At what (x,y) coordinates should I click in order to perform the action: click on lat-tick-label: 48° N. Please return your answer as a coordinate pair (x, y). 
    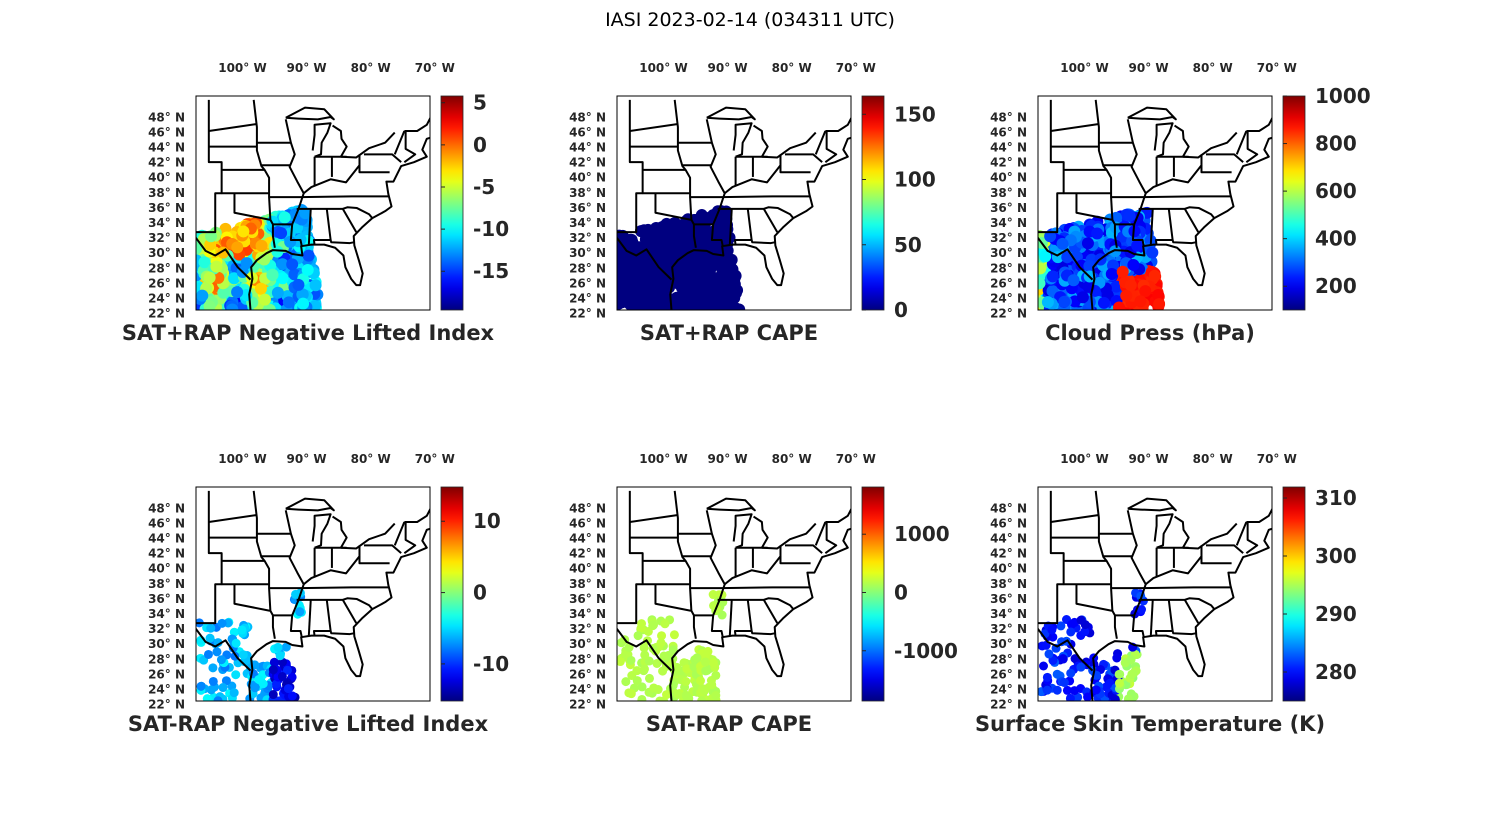
    Looking at the image, I should click on (587, 508).